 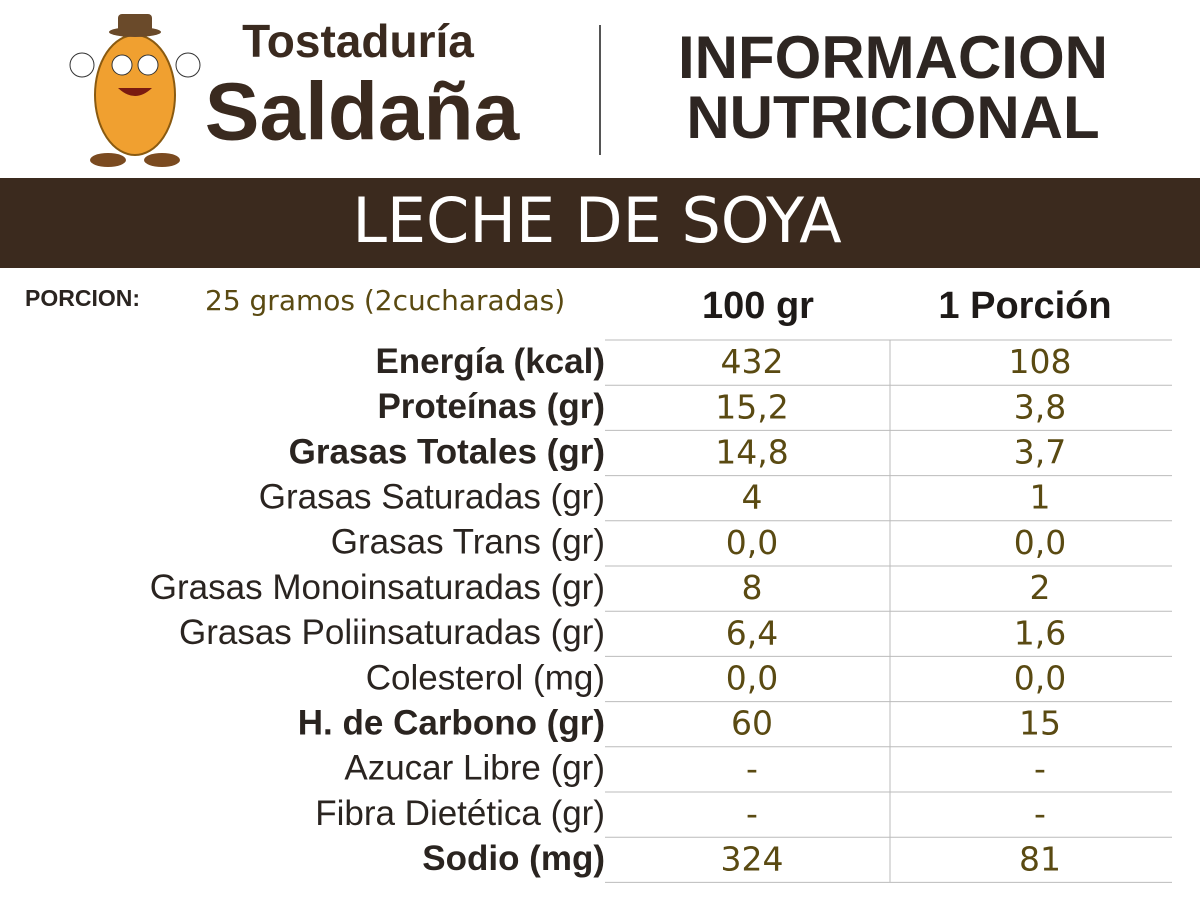 What do you see at coordinates (460, 813) in the screenshot?
I see `row-label: Fibra Dietética (gr)` at bounding box center [460, 813].